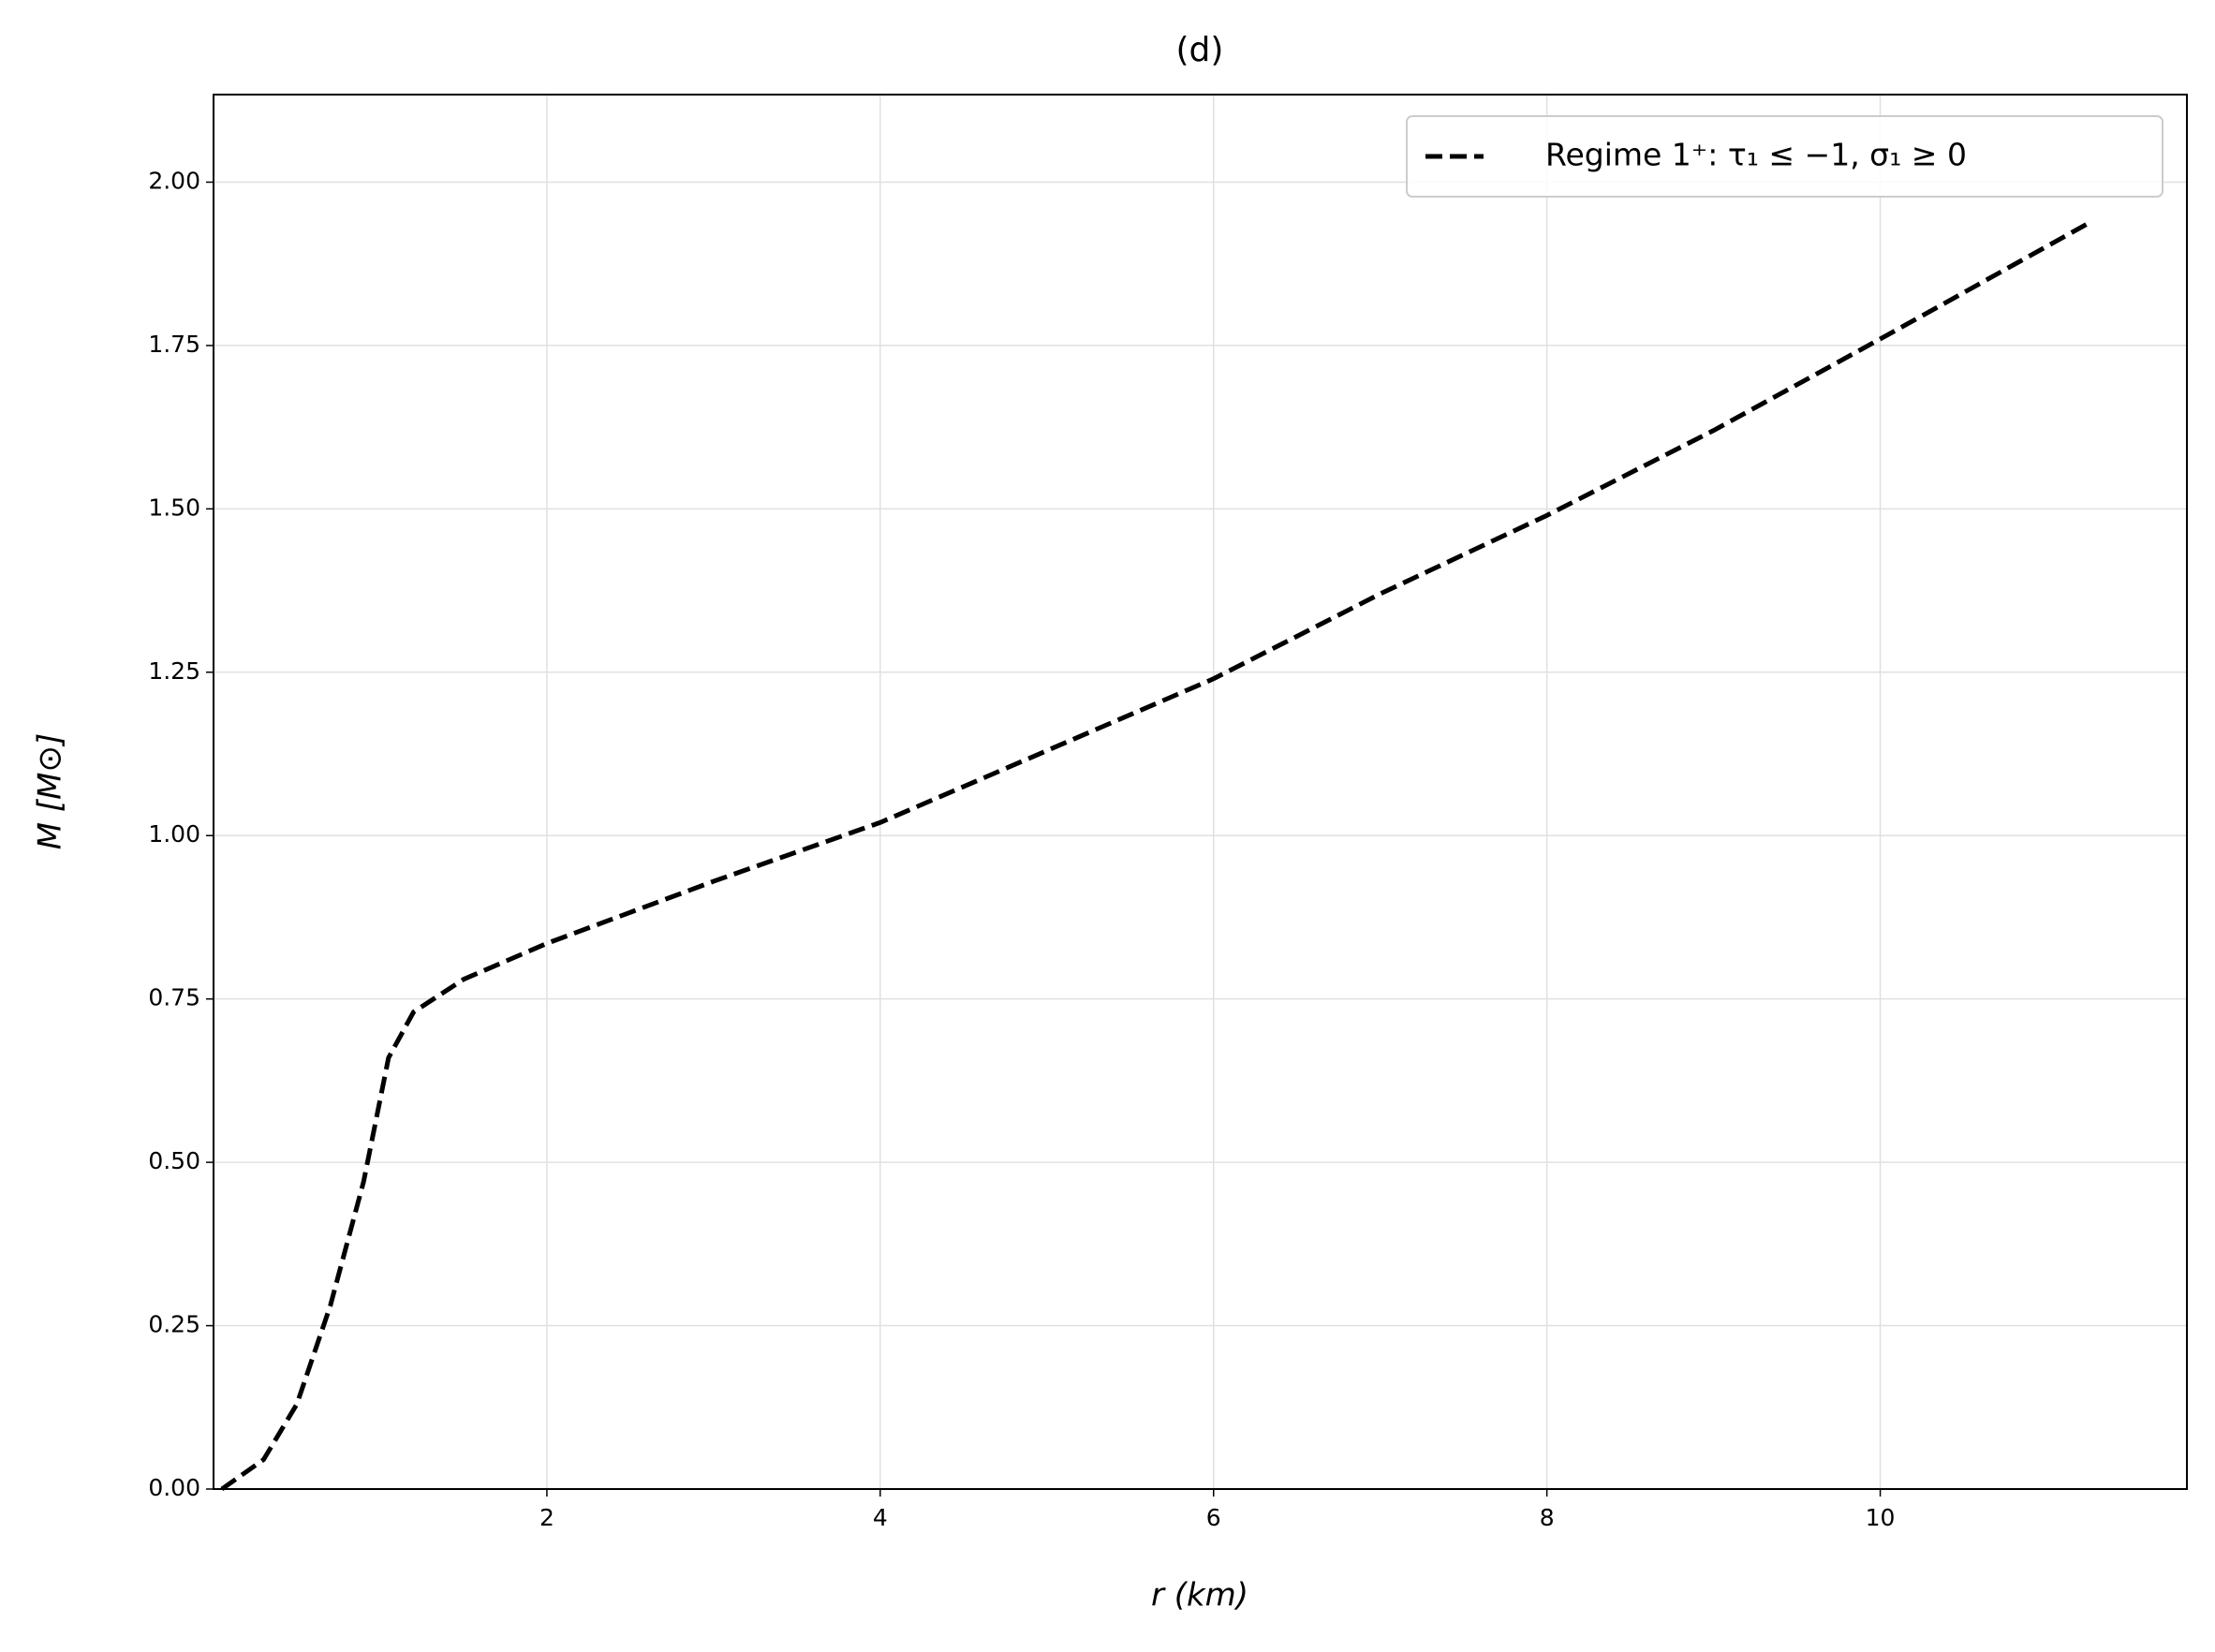 Image resolution: width=2215 pixels, height=1652 pixels. What do you see at coordinates (1881, 1517) in the screenshot?
I see `x-tick-label: 10` at bounding box center [1881, 1517].